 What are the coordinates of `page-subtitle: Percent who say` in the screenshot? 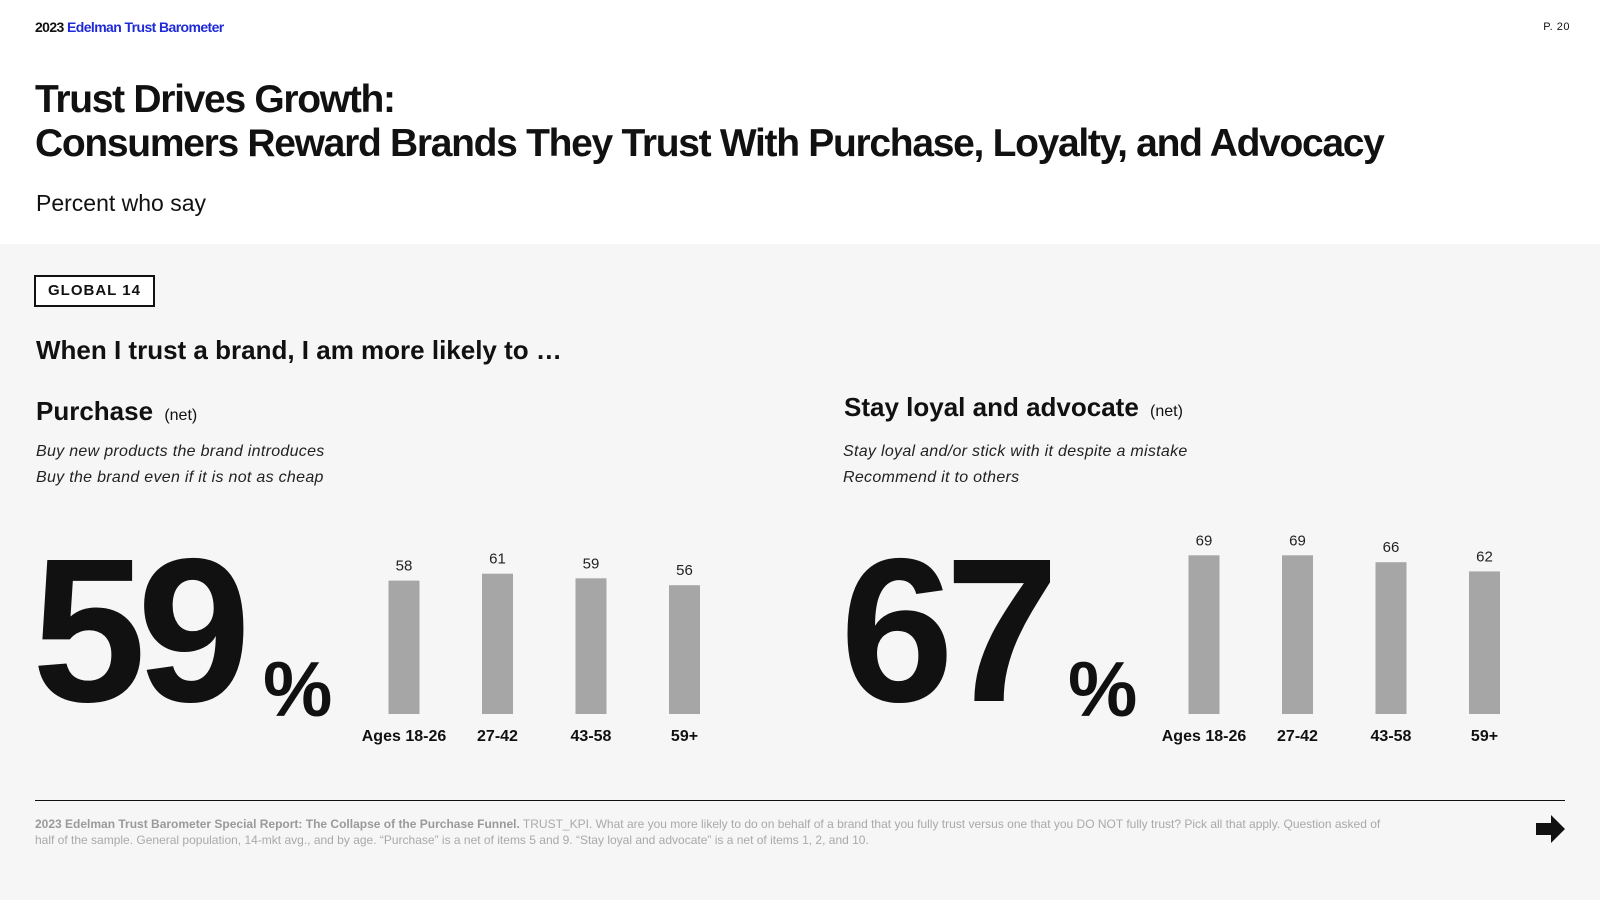 It's located at (121, 203).